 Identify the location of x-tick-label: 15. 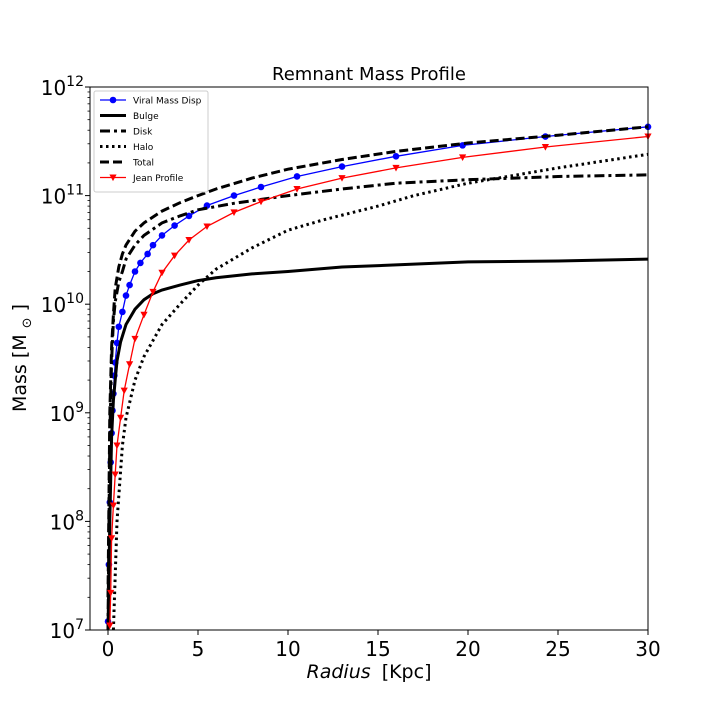
(377, 649).